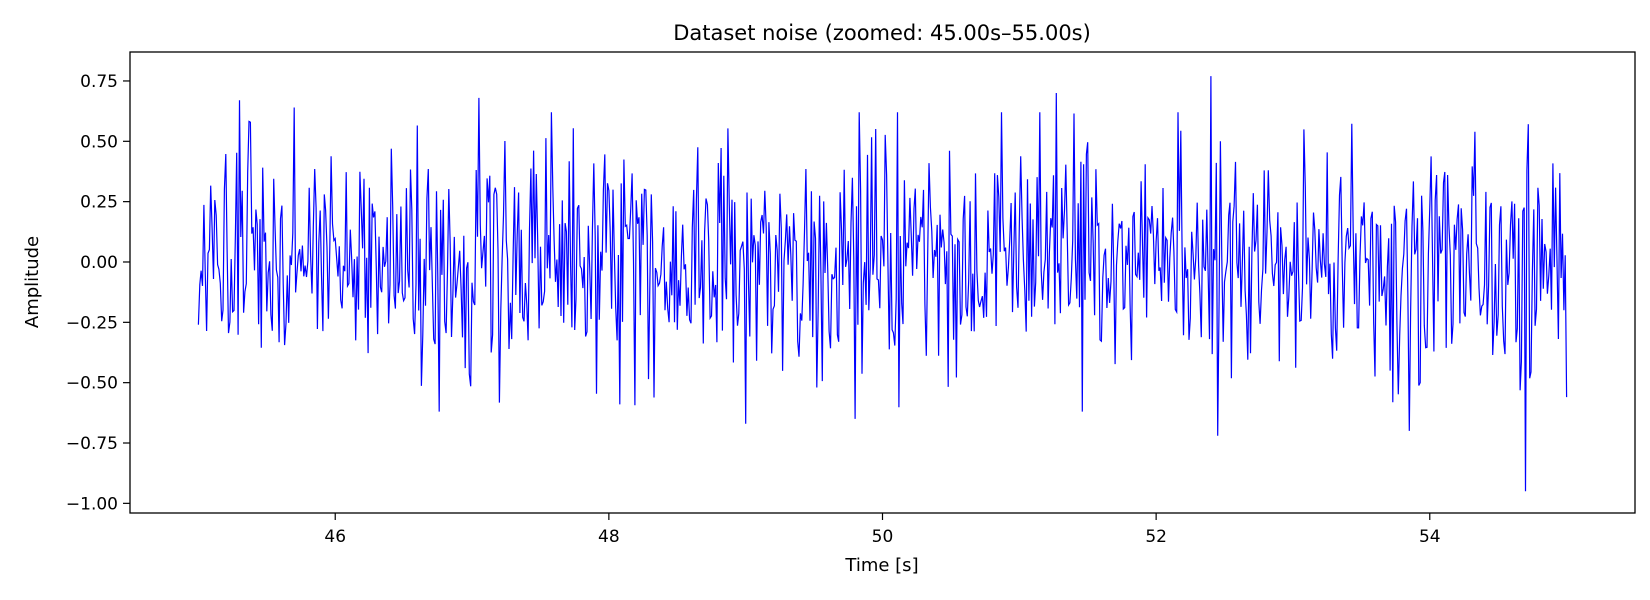  Describe the element at coordinates (883, 537) in the screenshot. I see `x-tick-label: 50` at that location.